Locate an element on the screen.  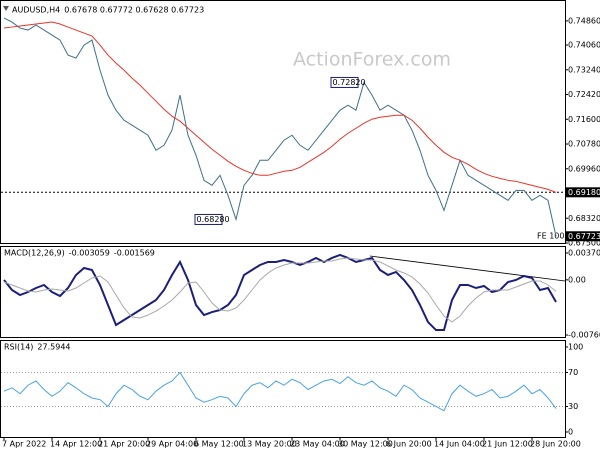
level-label-box is located at coordinates (583, 192).